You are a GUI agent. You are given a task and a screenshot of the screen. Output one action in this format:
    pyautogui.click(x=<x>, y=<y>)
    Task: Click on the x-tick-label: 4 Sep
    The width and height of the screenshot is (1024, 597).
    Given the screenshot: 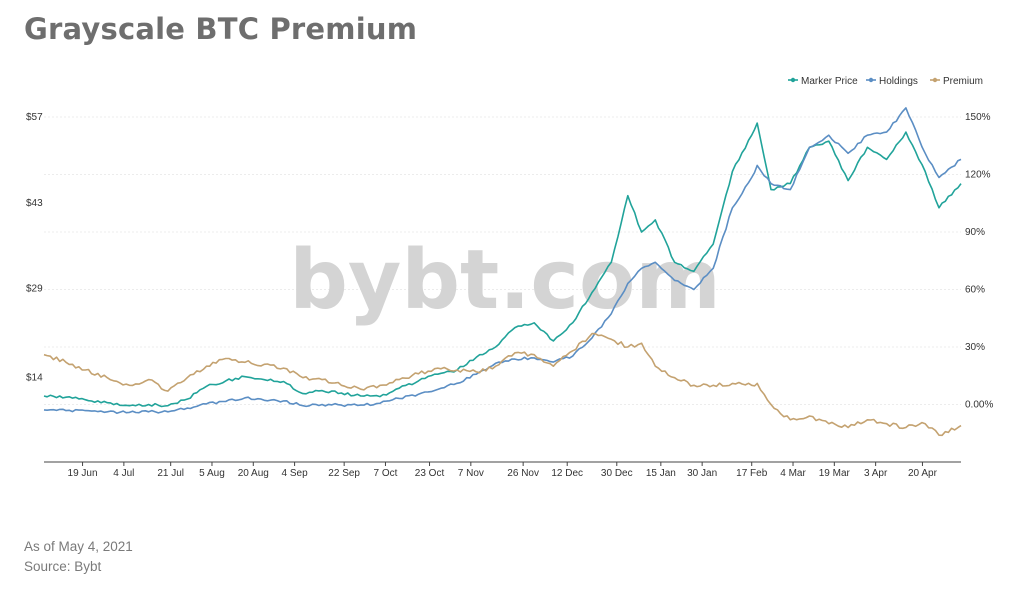 What is the action you would take?
    pyautogui.click(x=295, y=473)
    